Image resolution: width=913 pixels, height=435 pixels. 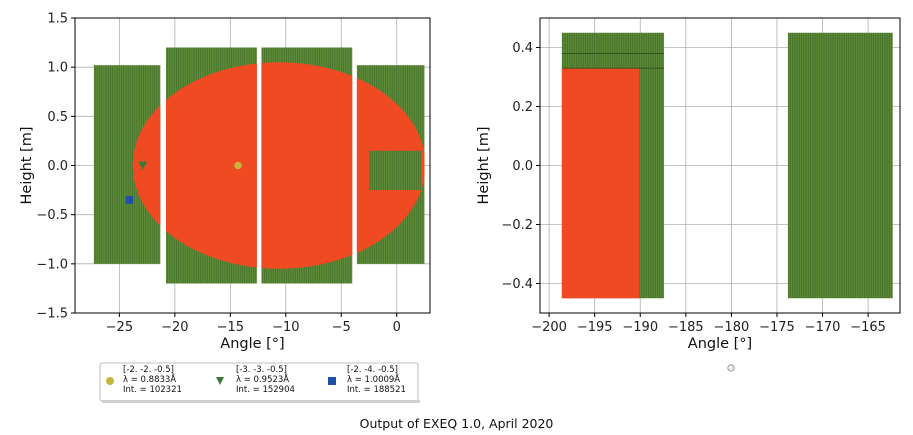 I want to click on x-tick-label: −5, so click(x=341, y=327).